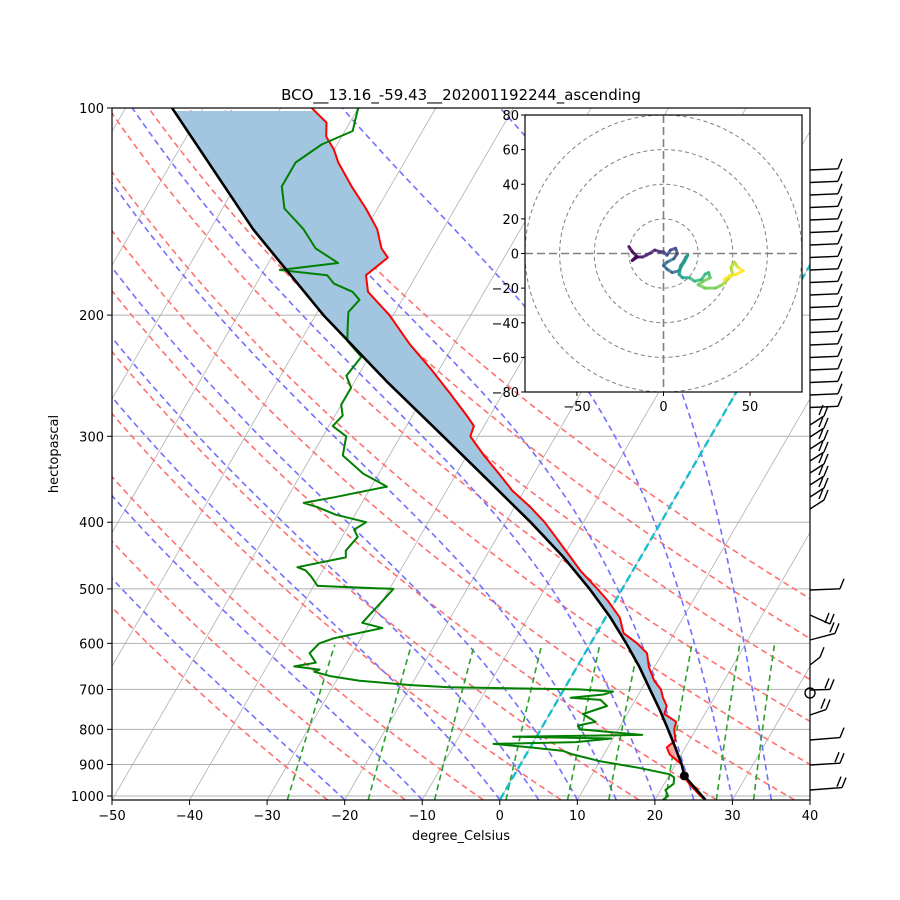  I want to click on hodograph-y-tick-label: −20, so click(505, 289).